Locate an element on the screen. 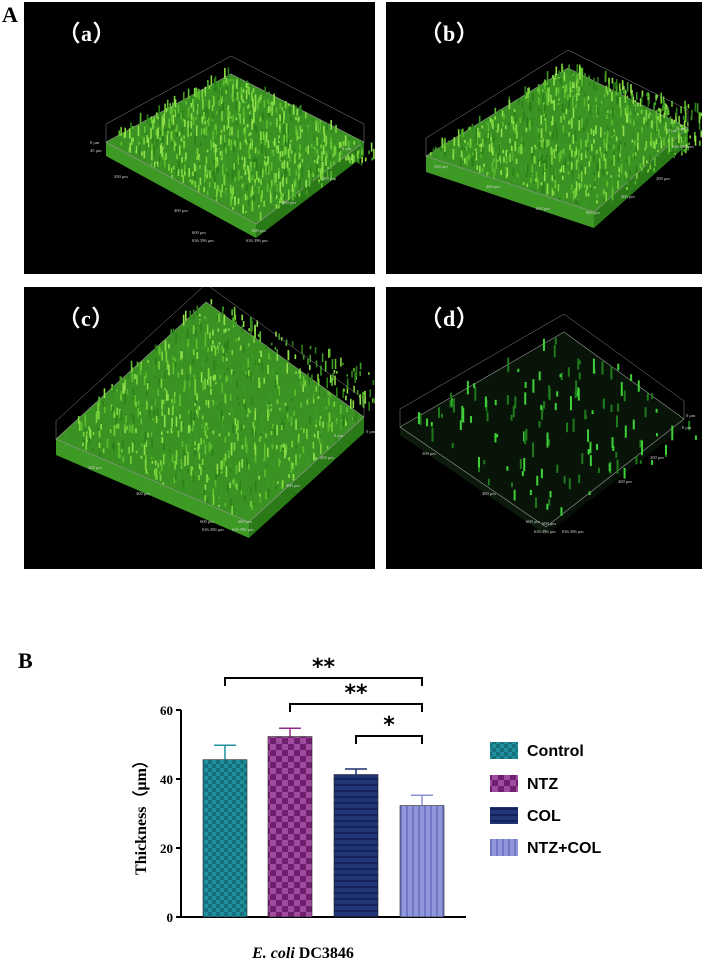  bar-ntz-col is located at coordinates (422, 861).